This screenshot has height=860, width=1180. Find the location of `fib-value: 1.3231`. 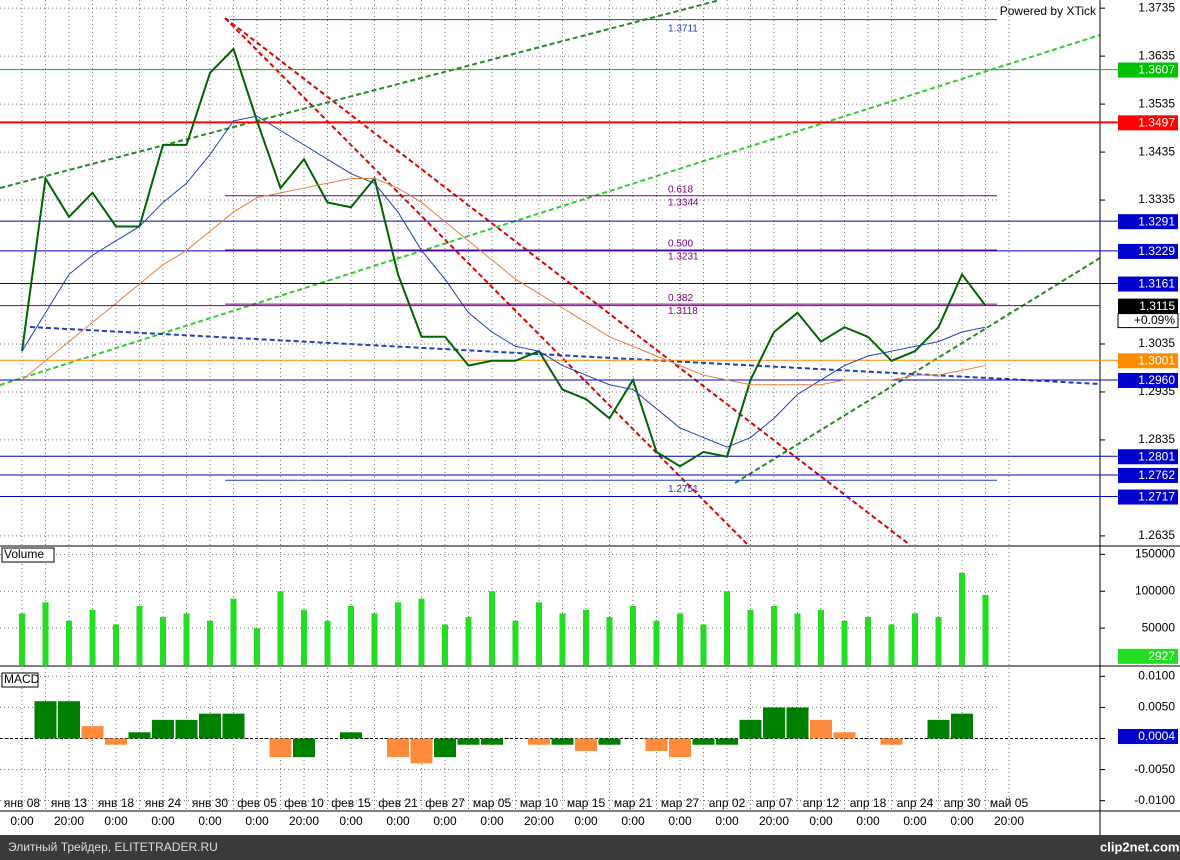

fib-value: 1.3231 is located at coordinates (683, 257).